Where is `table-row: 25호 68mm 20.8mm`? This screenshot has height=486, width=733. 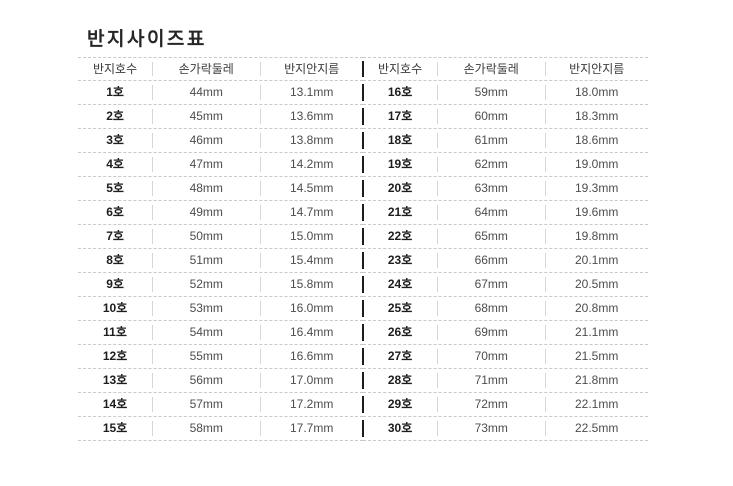 table-row: 25호 68mm 20.8mm is located at coordinates (505, 309).